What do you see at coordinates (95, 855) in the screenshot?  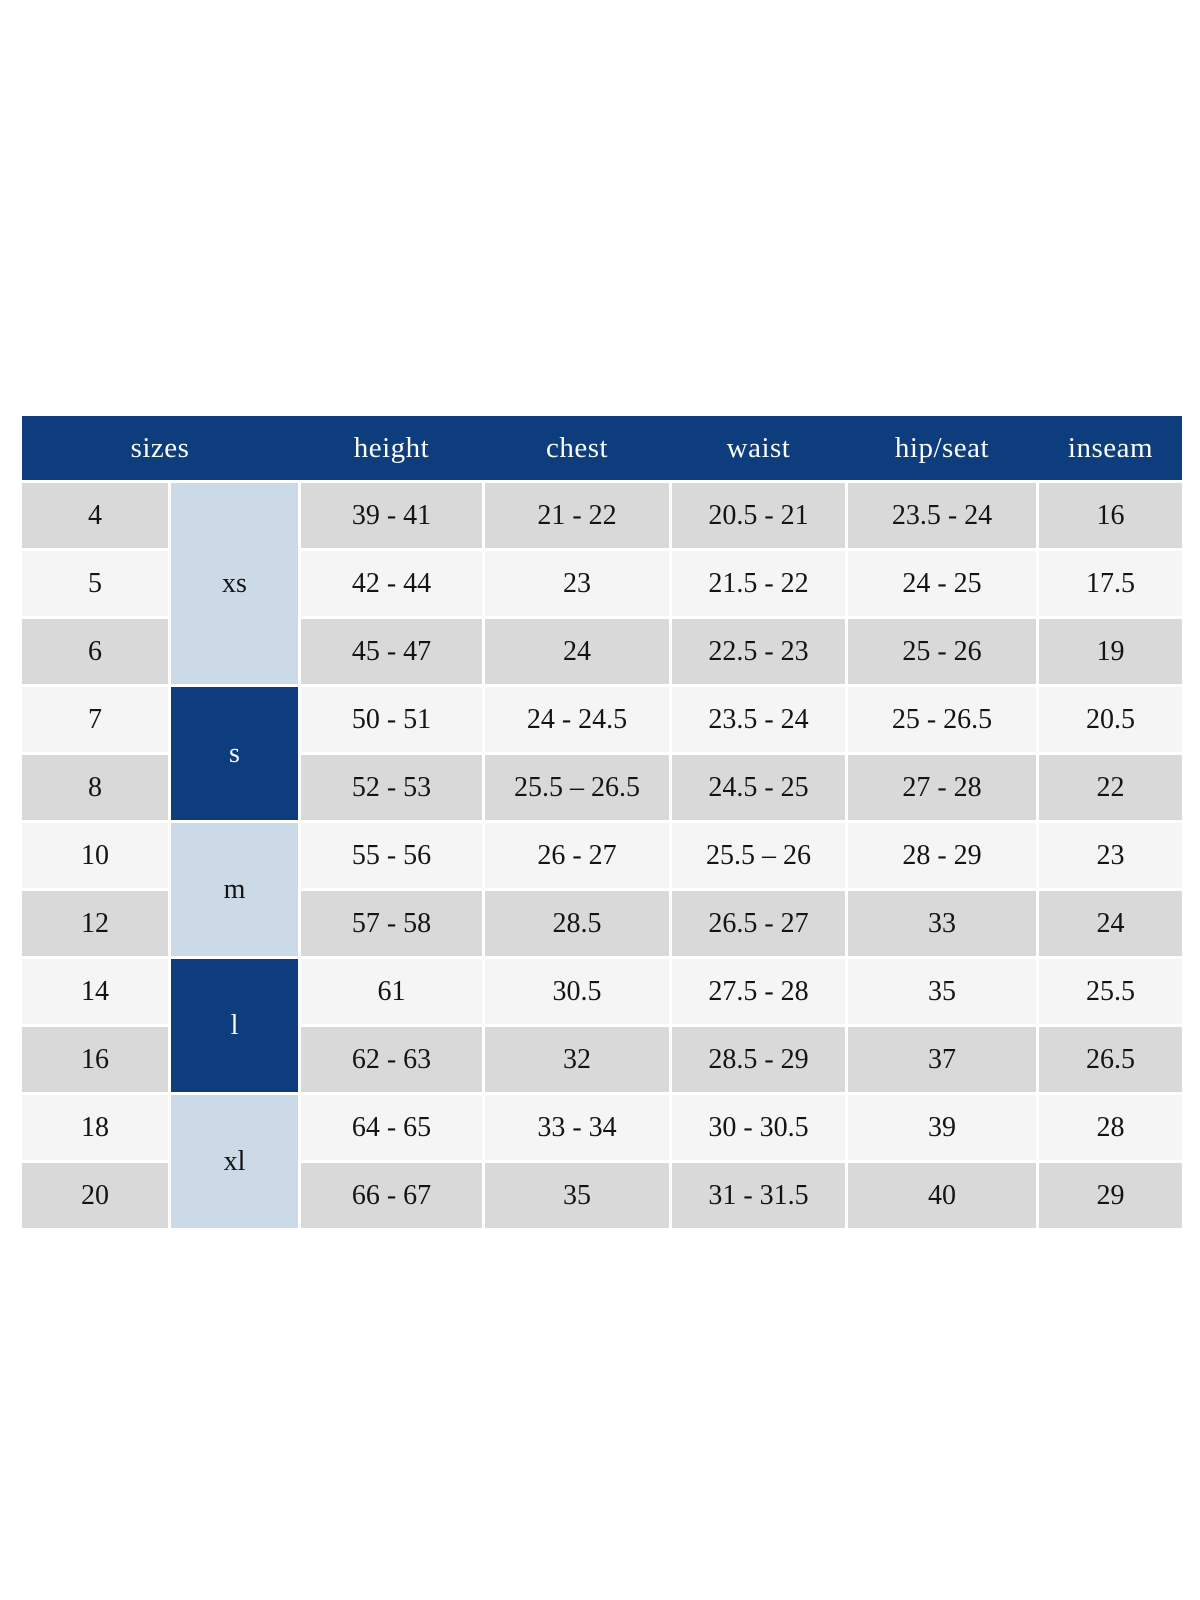 I see `size-number-cell: 10` at bounding box center [95, 855].